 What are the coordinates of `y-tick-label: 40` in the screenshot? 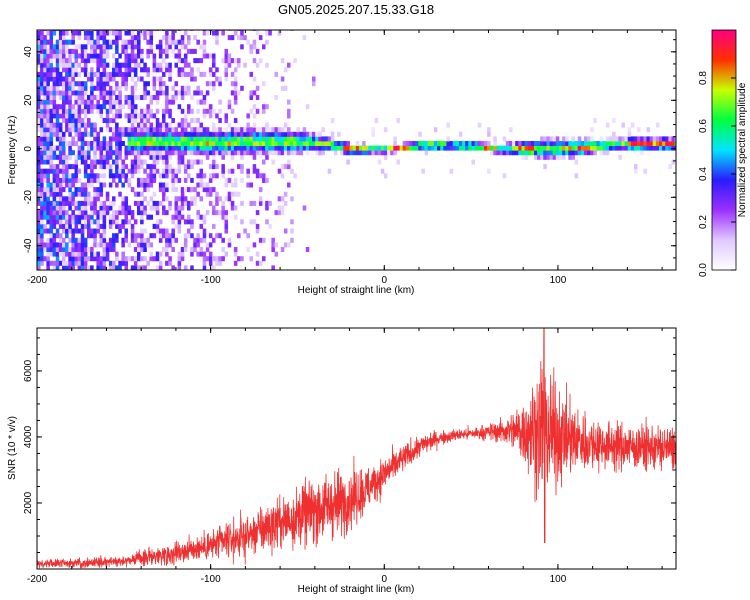 It's located at (28, 52).